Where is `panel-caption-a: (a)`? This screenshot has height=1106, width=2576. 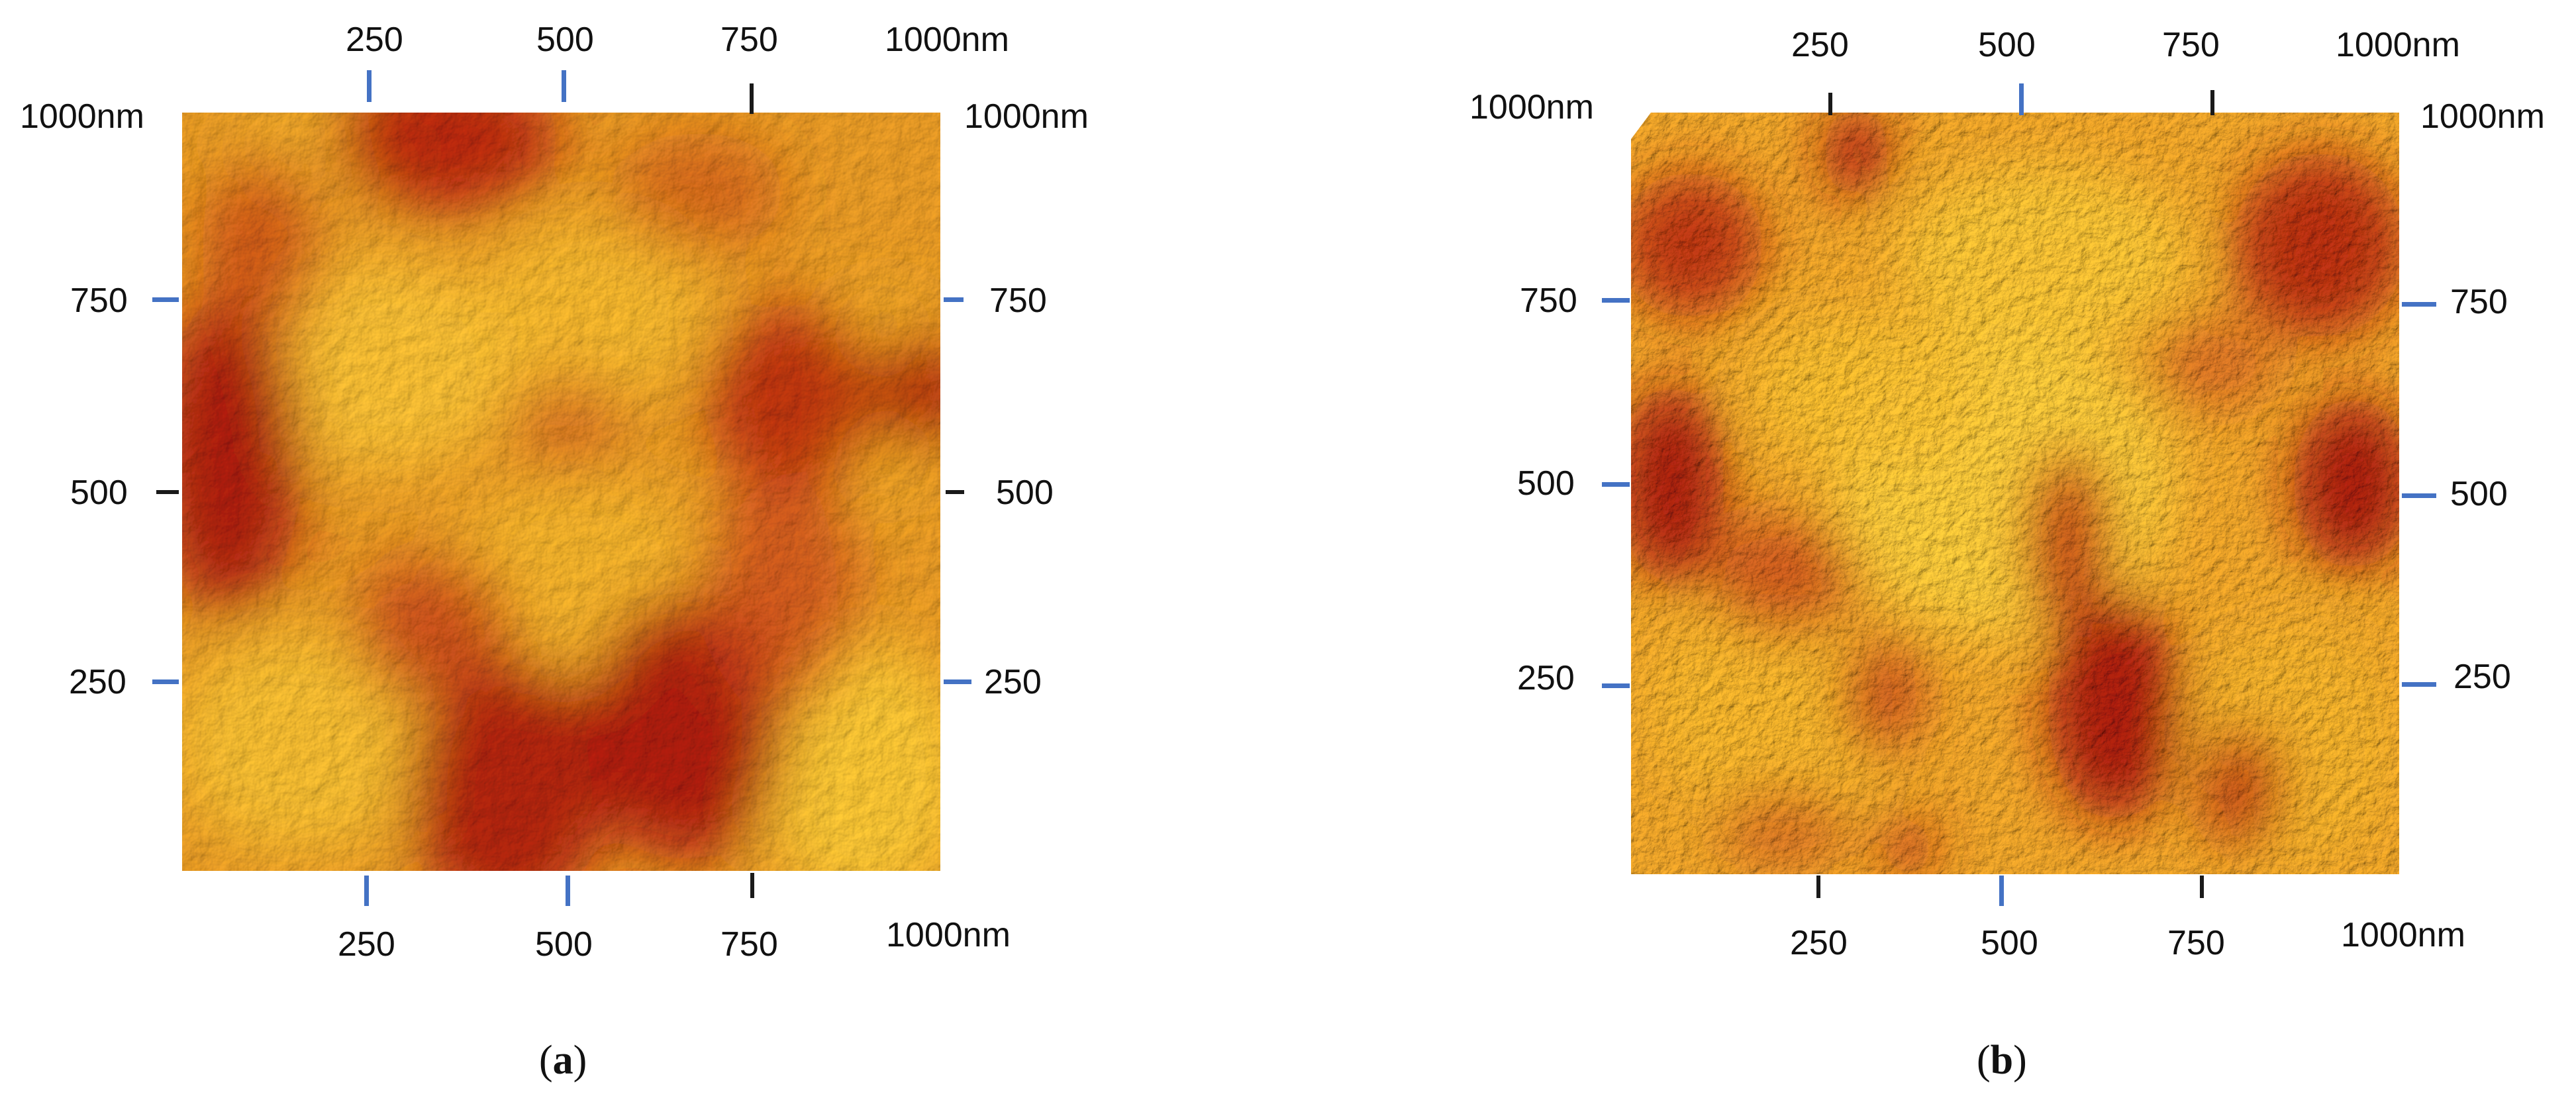 panel-caption-a: (a) is located at coordinates (563, 1060).